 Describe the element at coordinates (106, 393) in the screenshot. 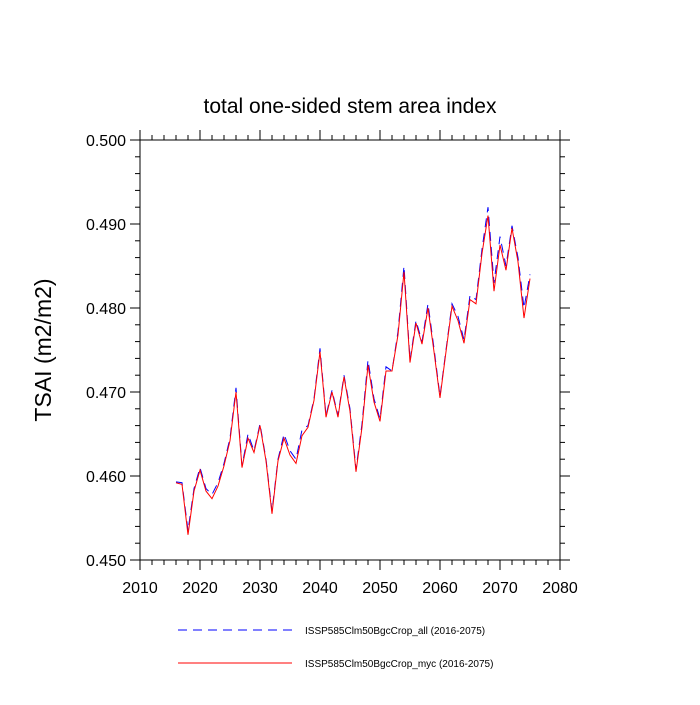

I see `y-tick-label: 0.470` at that location.